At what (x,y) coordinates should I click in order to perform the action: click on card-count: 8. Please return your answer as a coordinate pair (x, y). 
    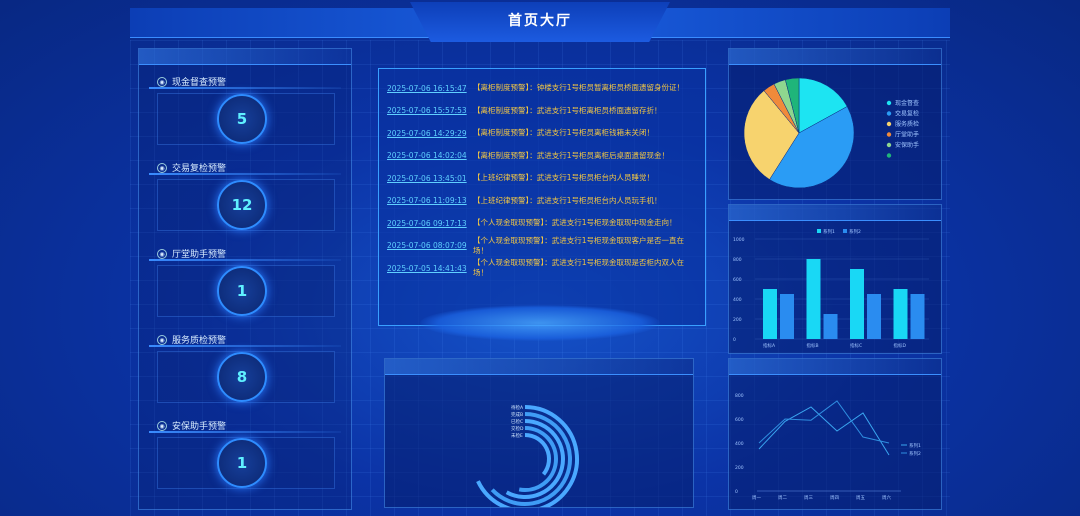
    Looking at the image, I should click on (242, 377).